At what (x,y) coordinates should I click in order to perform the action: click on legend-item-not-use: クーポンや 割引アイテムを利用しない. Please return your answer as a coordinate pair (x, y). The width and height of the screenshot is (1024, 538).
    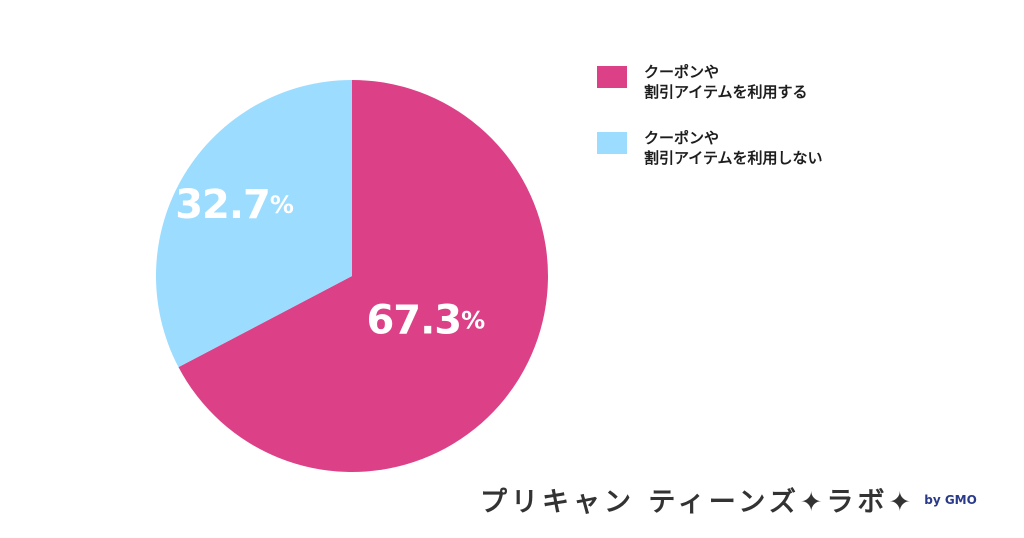
    Looking at the image, I should click on (757, 154).